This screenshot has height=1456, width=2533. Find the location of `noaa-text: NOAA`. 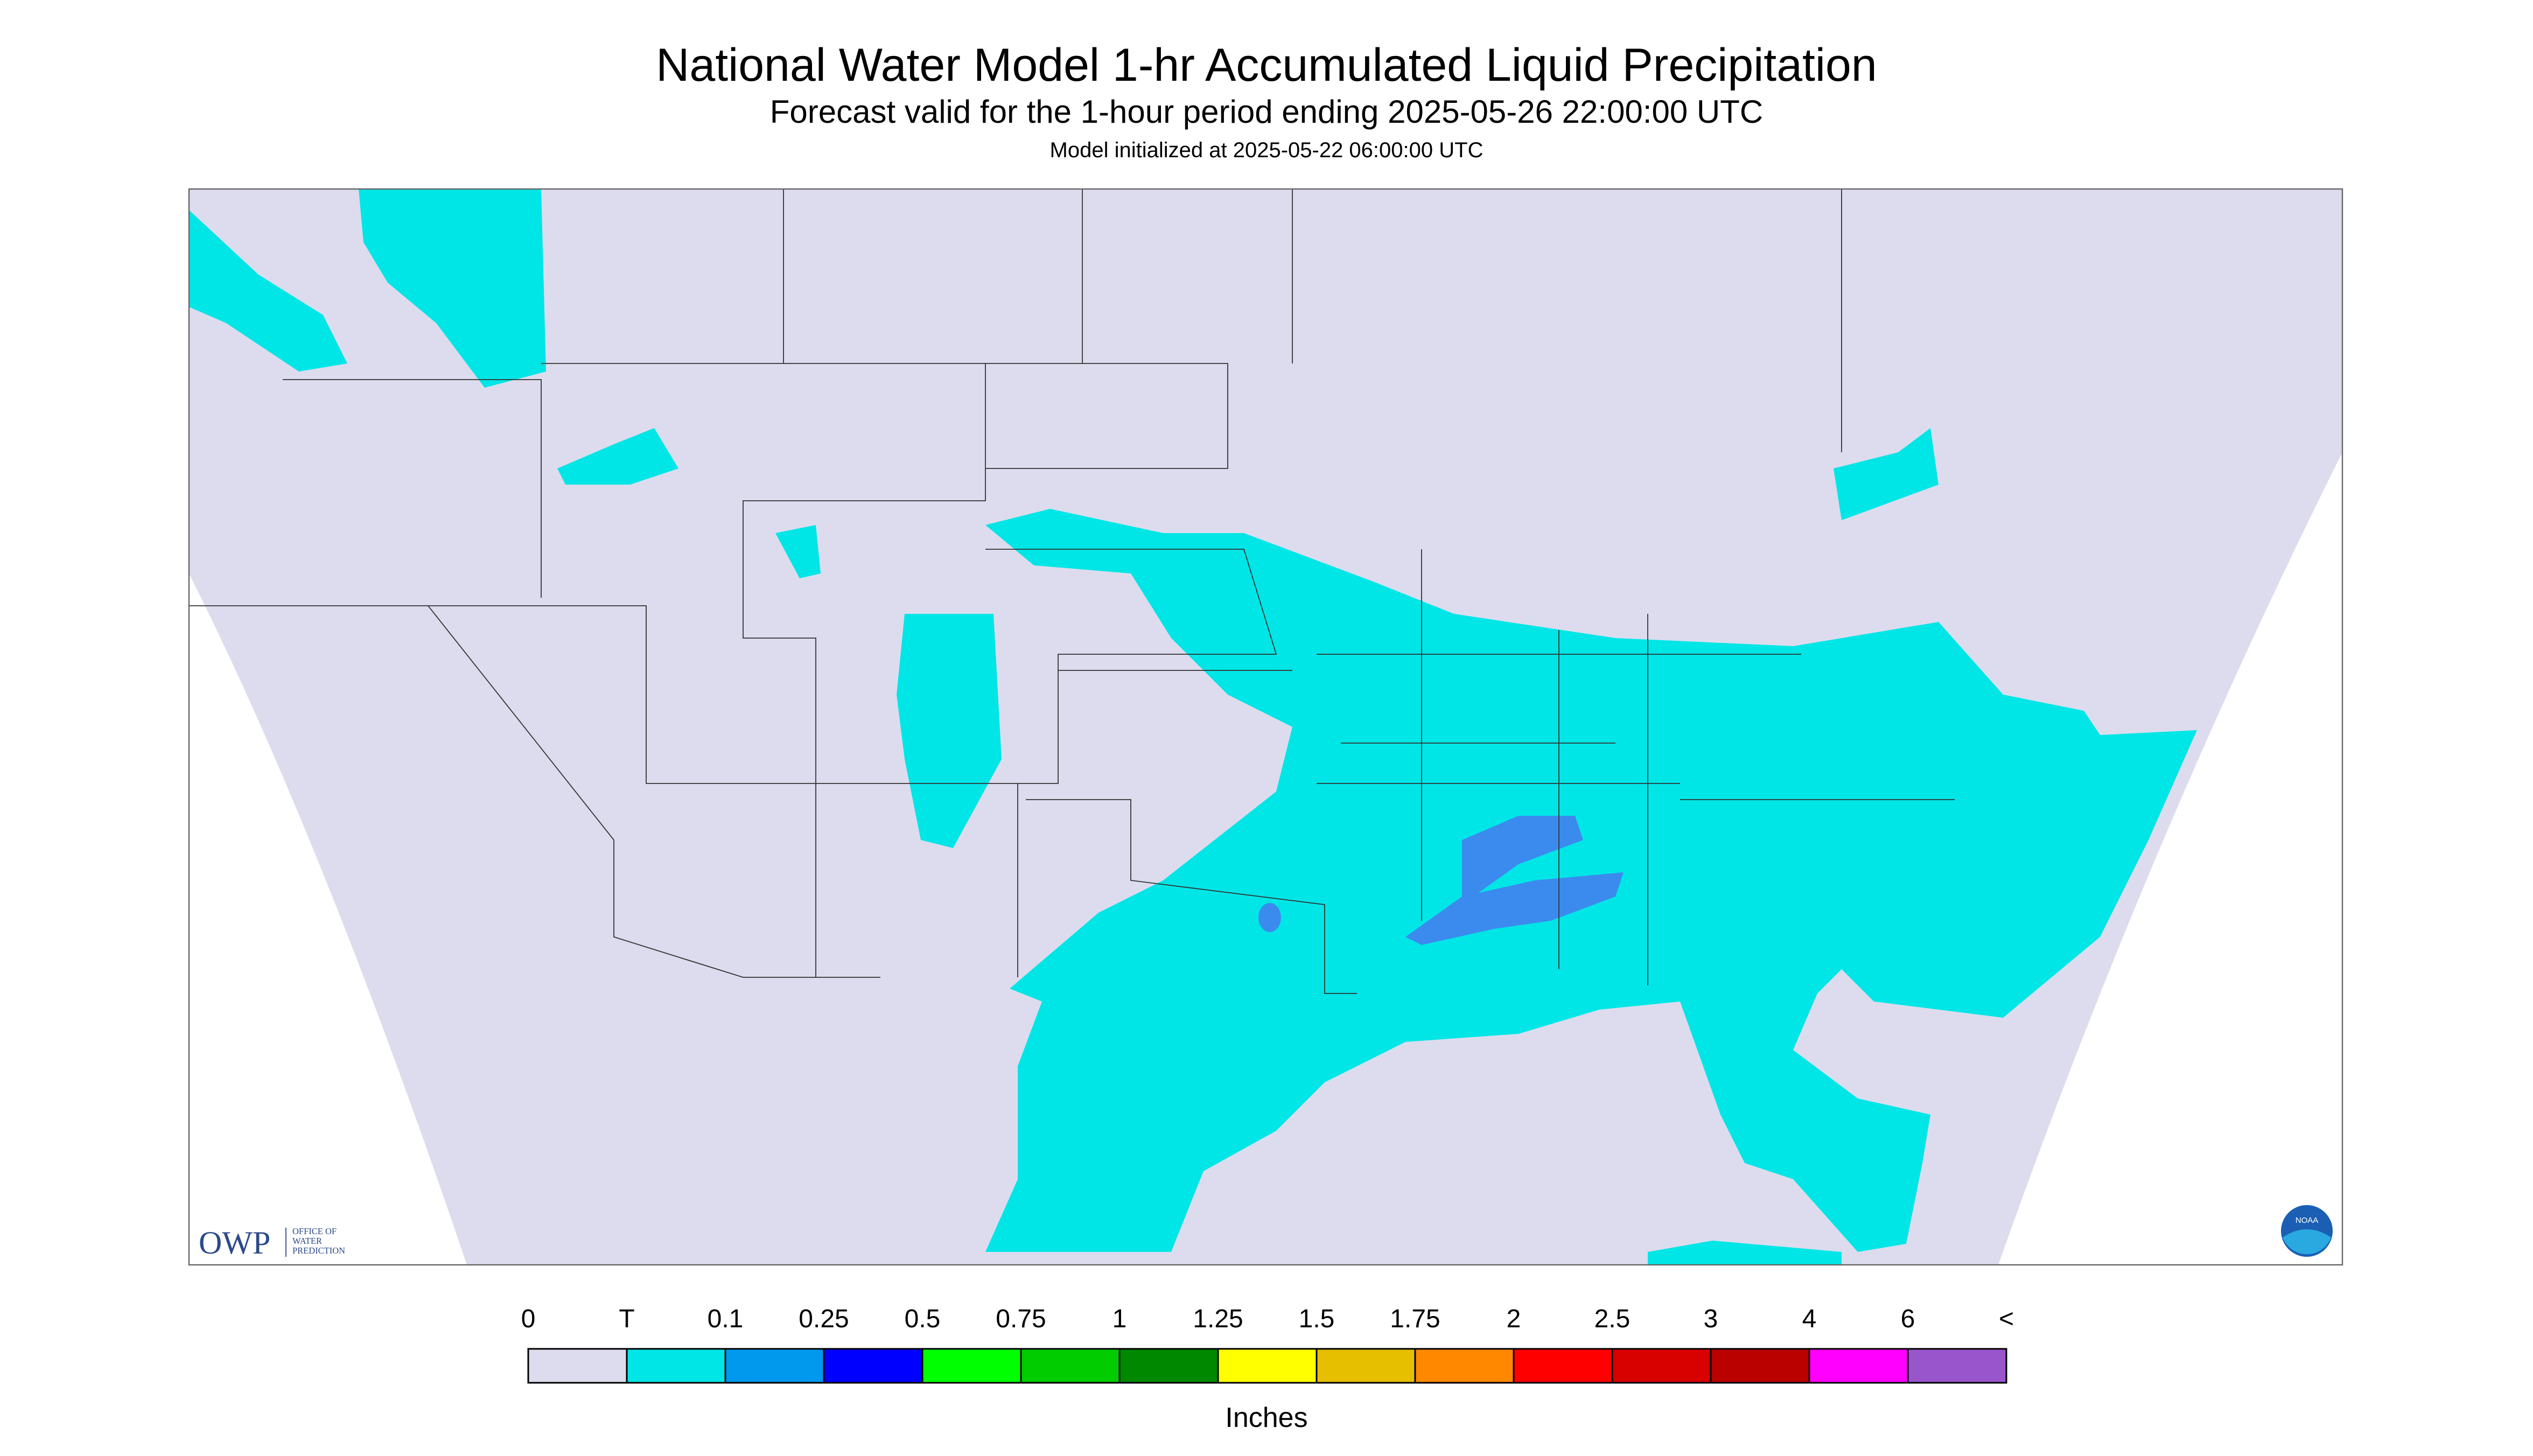

noaa-text: NOAA is located at coordinates (2307, 1220).